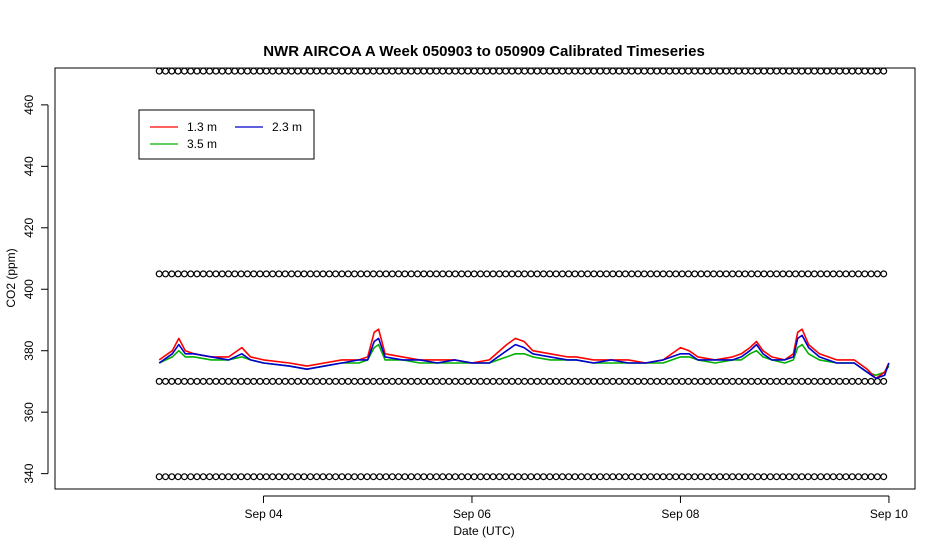 The height and width of the screenshot is (540, 936). Describe the element at coordinates (29, 412) in the screenshot. I see `y-tick-label: 360` at that location.